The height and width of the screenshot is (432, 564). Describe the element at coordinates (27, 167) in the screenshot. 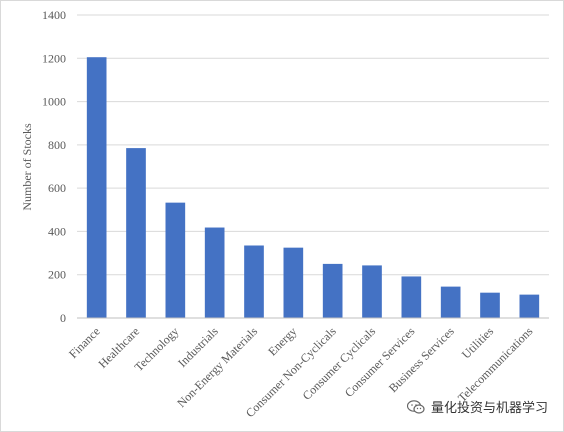

I see `y-axis-title: Number of Stocks` at that location.